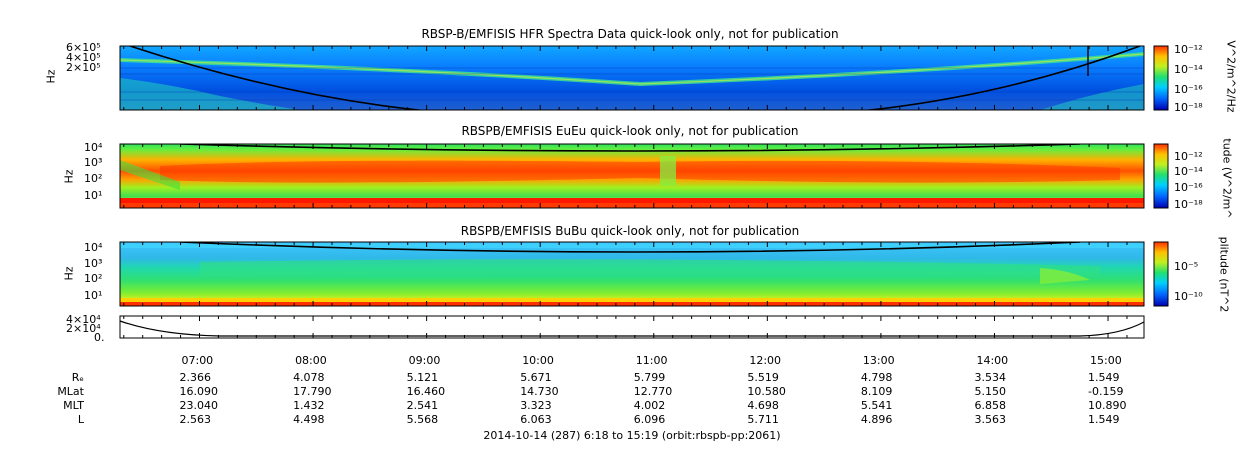 This screenshot has width=1250, height=449. I want to click on ephemeris-value: 3.563, so click(990, 419).